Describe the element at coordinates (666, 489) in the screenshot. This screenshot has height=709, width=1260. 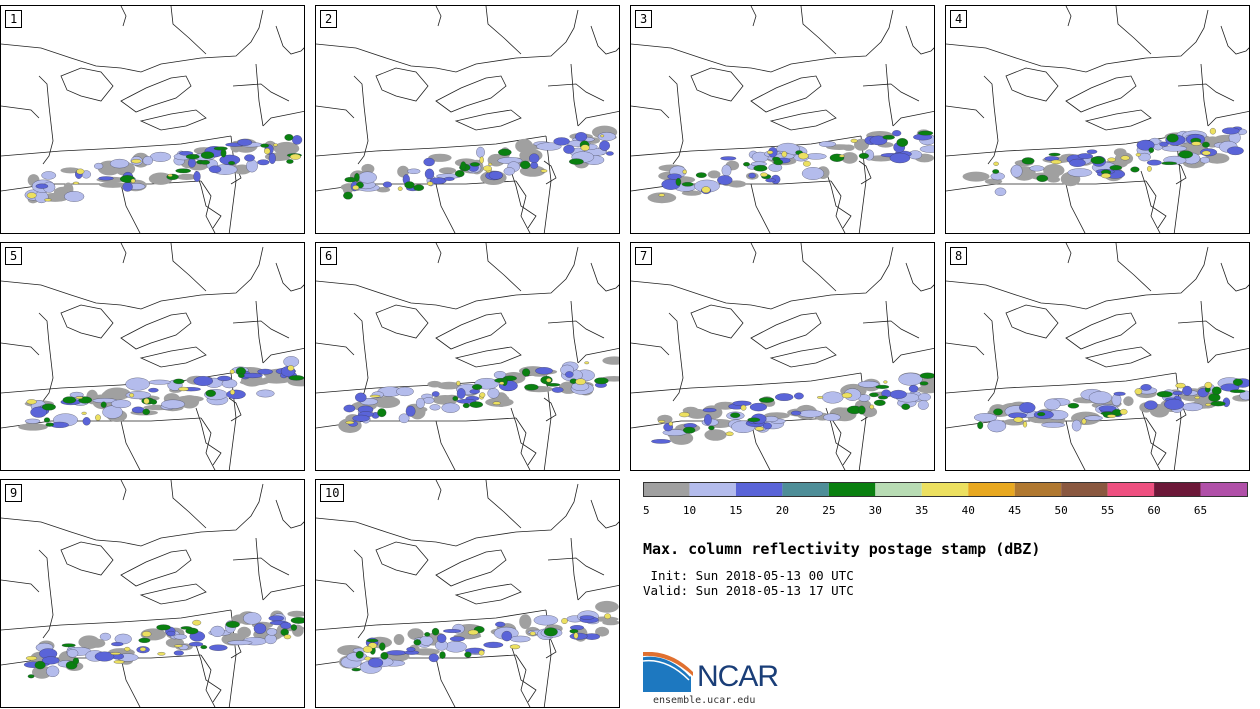
I see `colorbar-swatch` at that location.